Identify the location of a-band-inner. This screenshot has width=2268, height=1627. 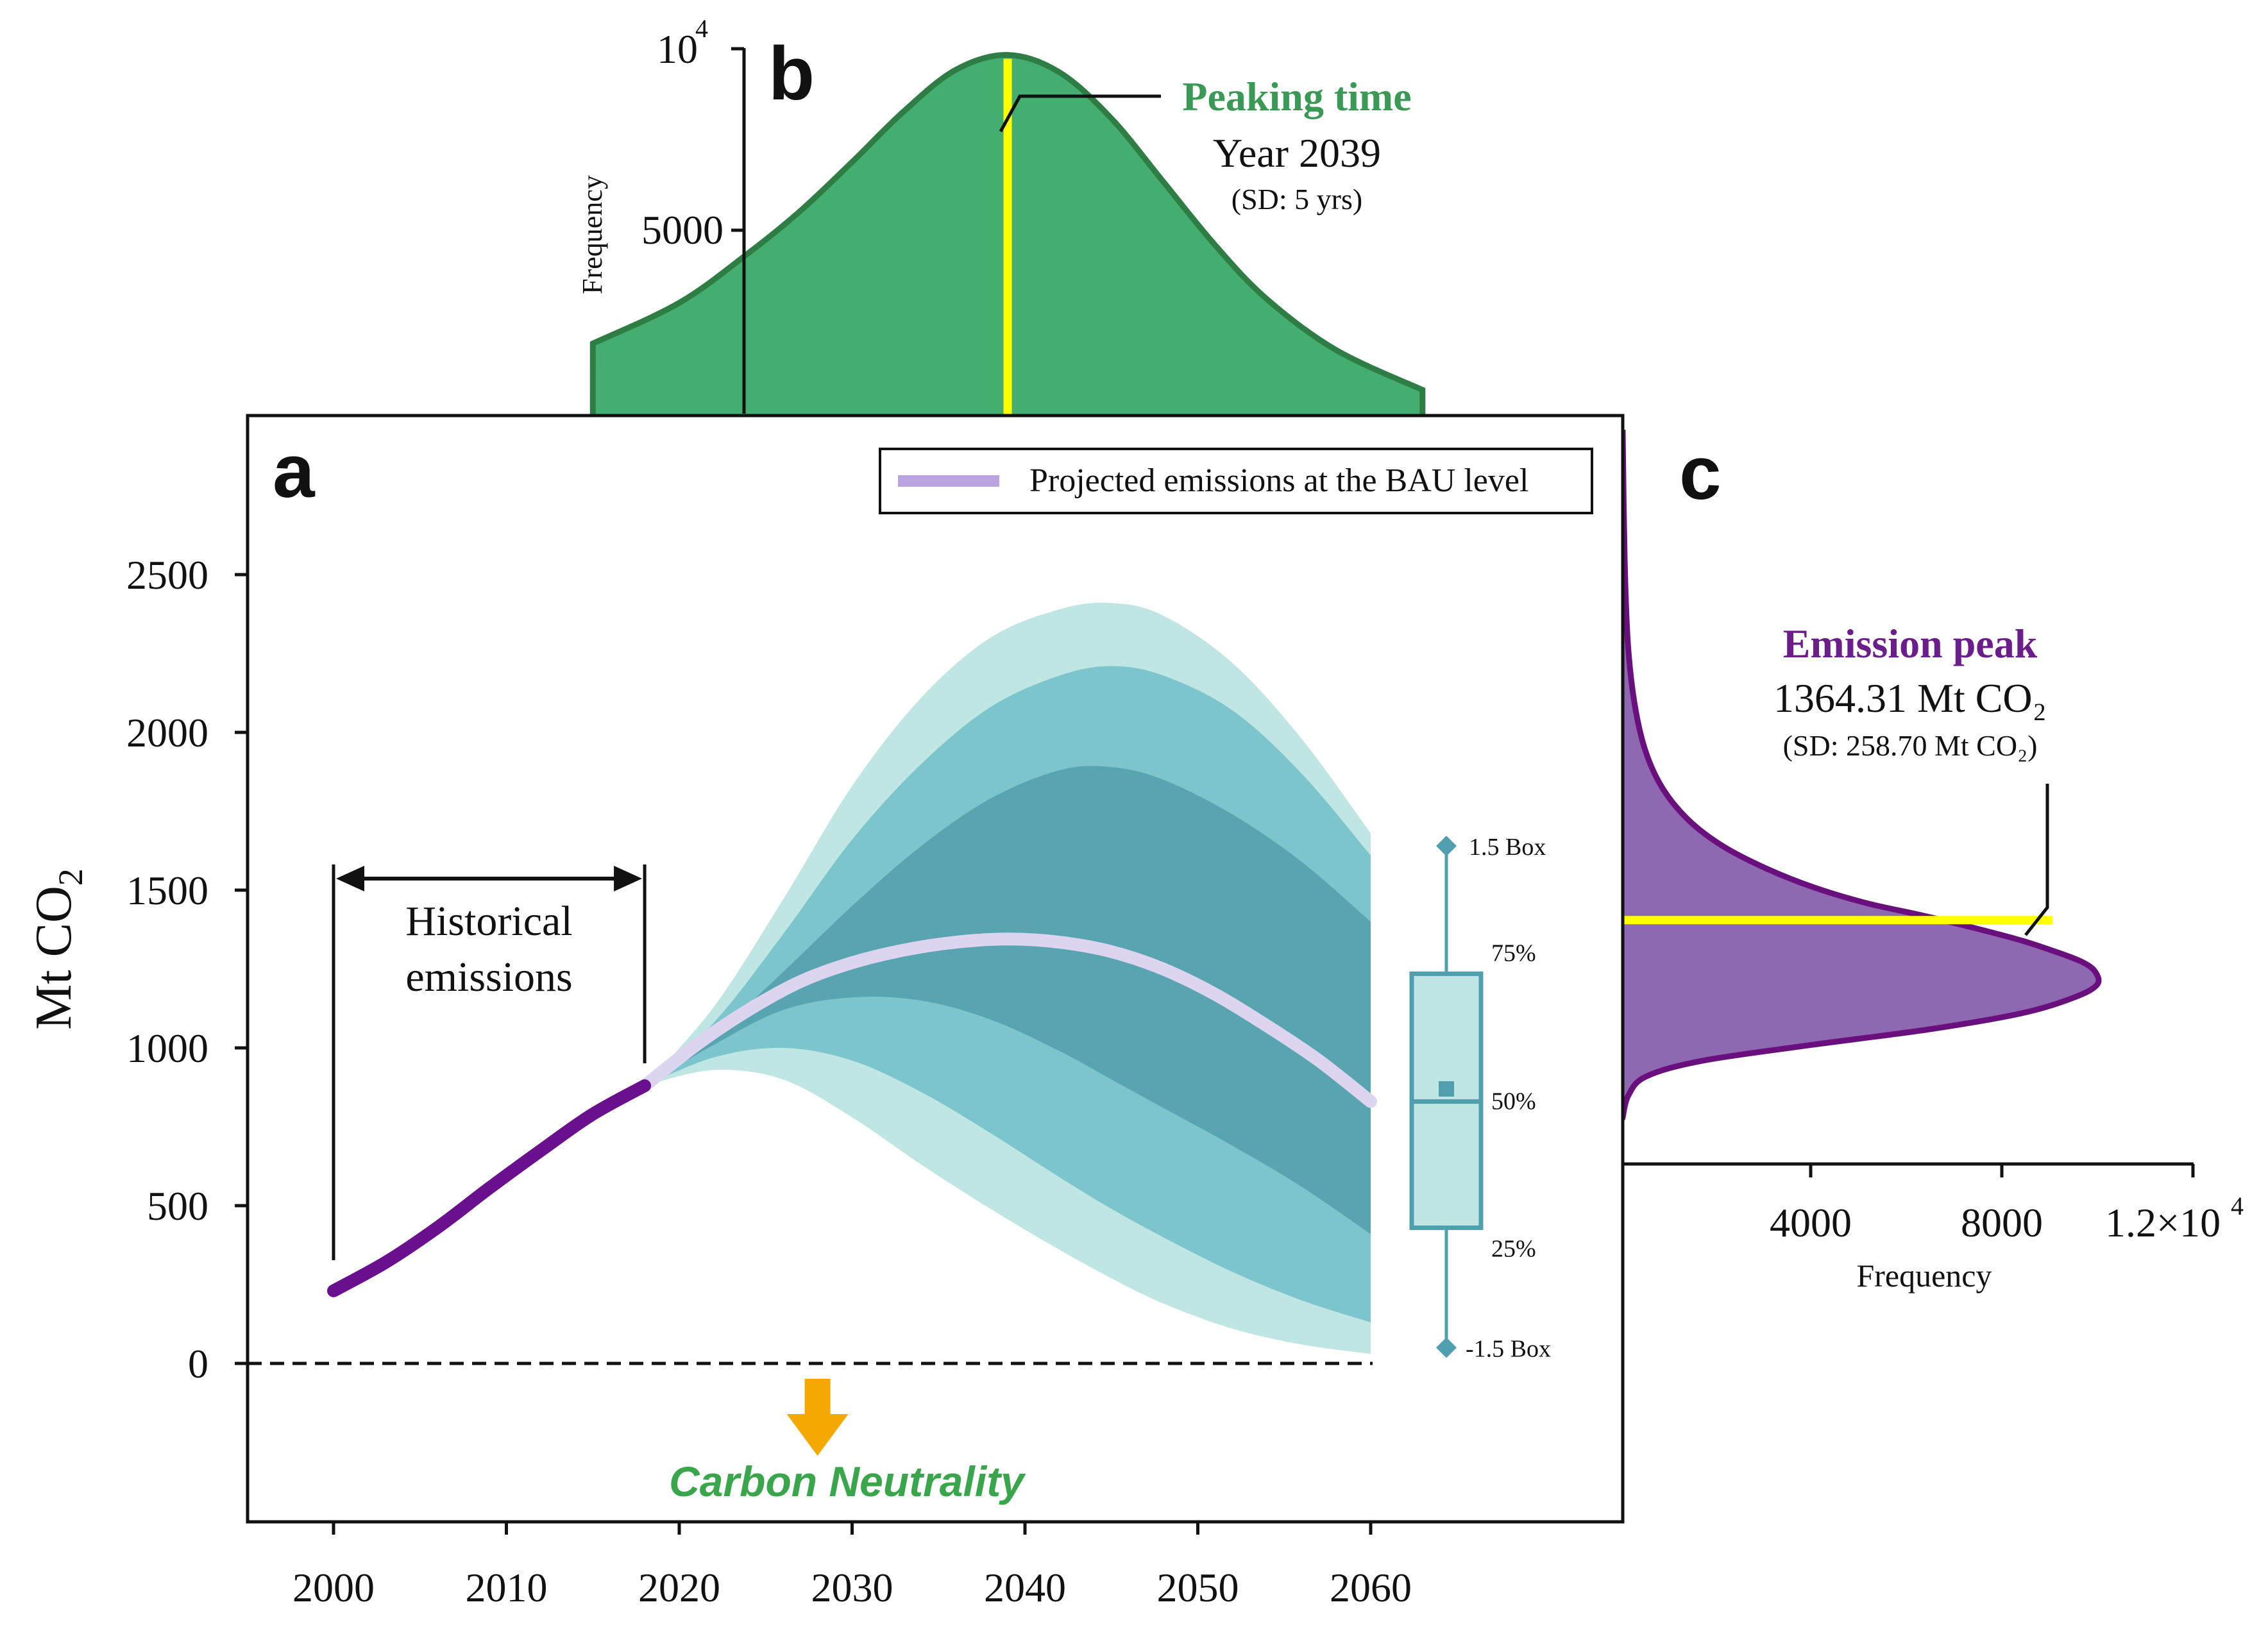
(1008, 1000).